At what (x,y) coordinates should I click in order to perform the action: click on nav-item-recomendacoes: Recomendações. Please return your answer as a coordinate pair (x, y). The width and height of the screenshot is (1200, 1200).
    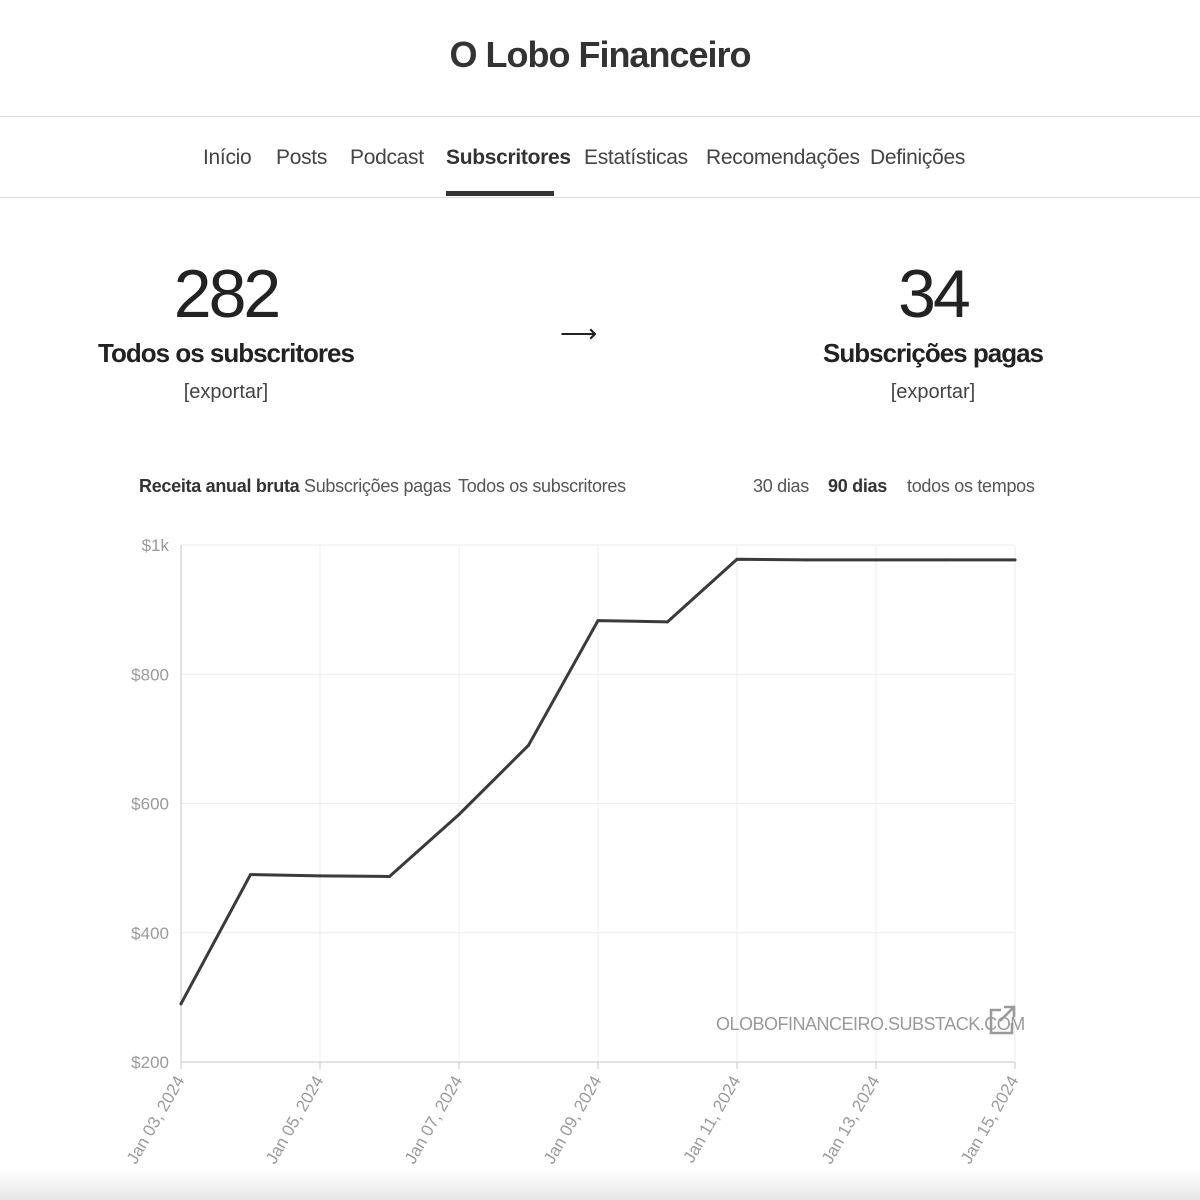
    Looking at the image, I should click on (783, 157).